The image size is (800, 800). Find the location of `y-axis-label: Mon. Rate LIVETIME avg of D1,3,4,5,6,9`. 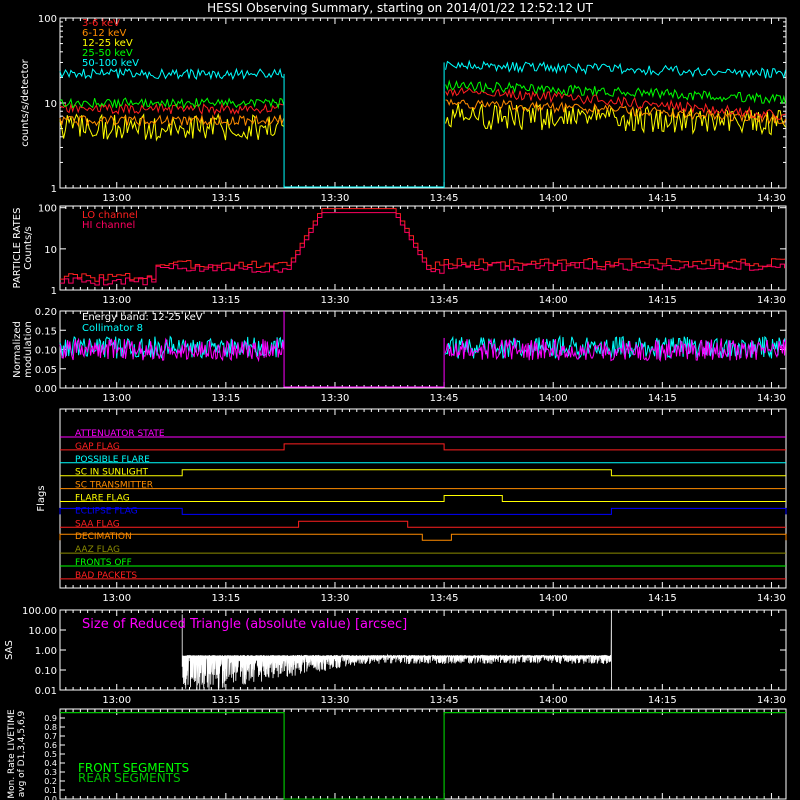

y-axis-label: Mon. Rate LIVETIME avg of D1,3,4,5,6,9 is located at coordinates (17, 754).